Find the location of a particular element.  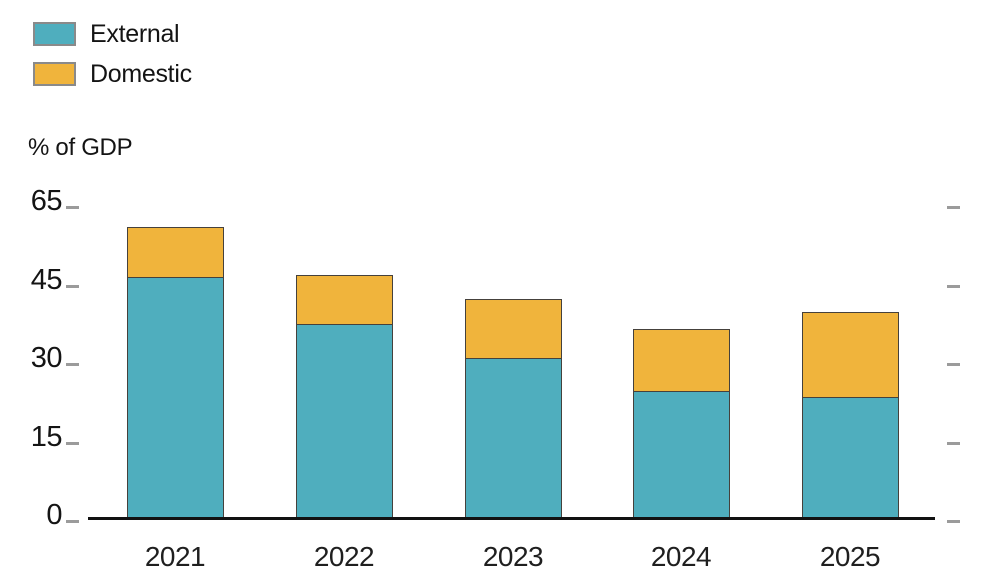

y-tick-label: 65 is located at coordinates (46, 201).